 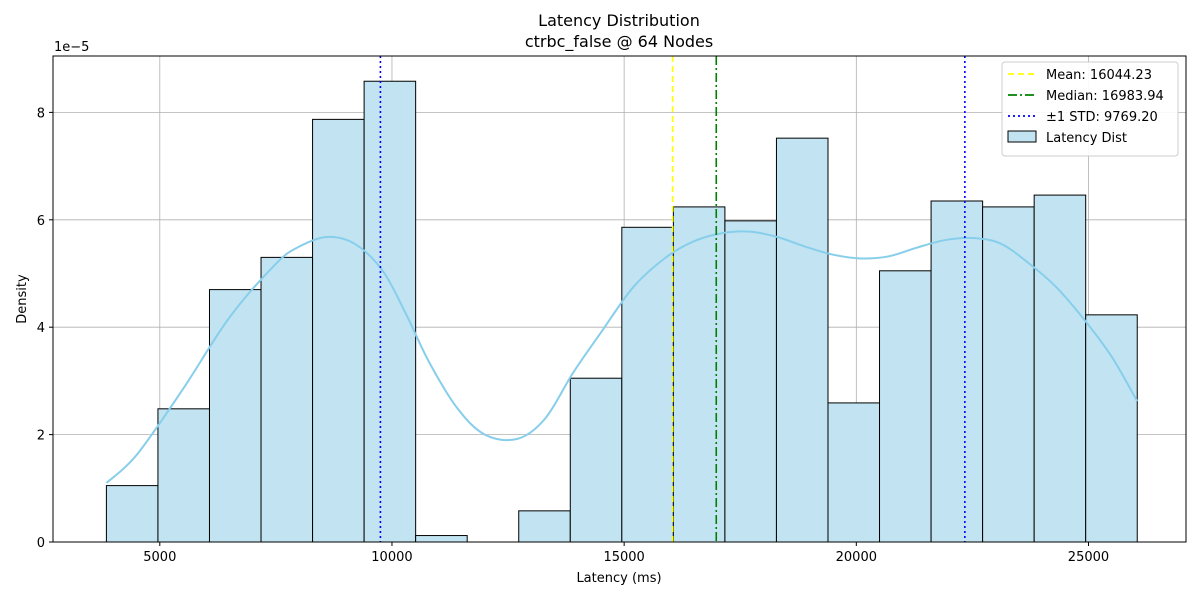 What do you see at coordinates (619, 20) in the screenshot?
I see `chart-title: Latency Distribution` at bounding box center [619, 20].